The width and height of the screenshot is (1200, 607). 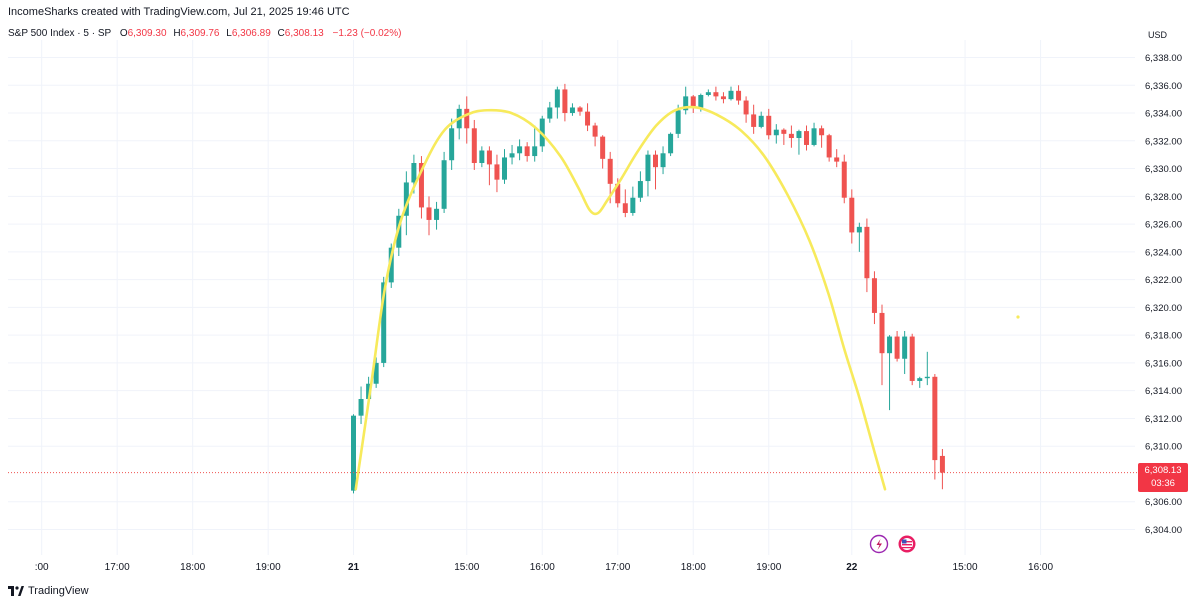 What do you see at coordinates (1163, 336) in the screenshot?
I see `y-tick-label: 6,318.00` at bounding box center [1163, 336].